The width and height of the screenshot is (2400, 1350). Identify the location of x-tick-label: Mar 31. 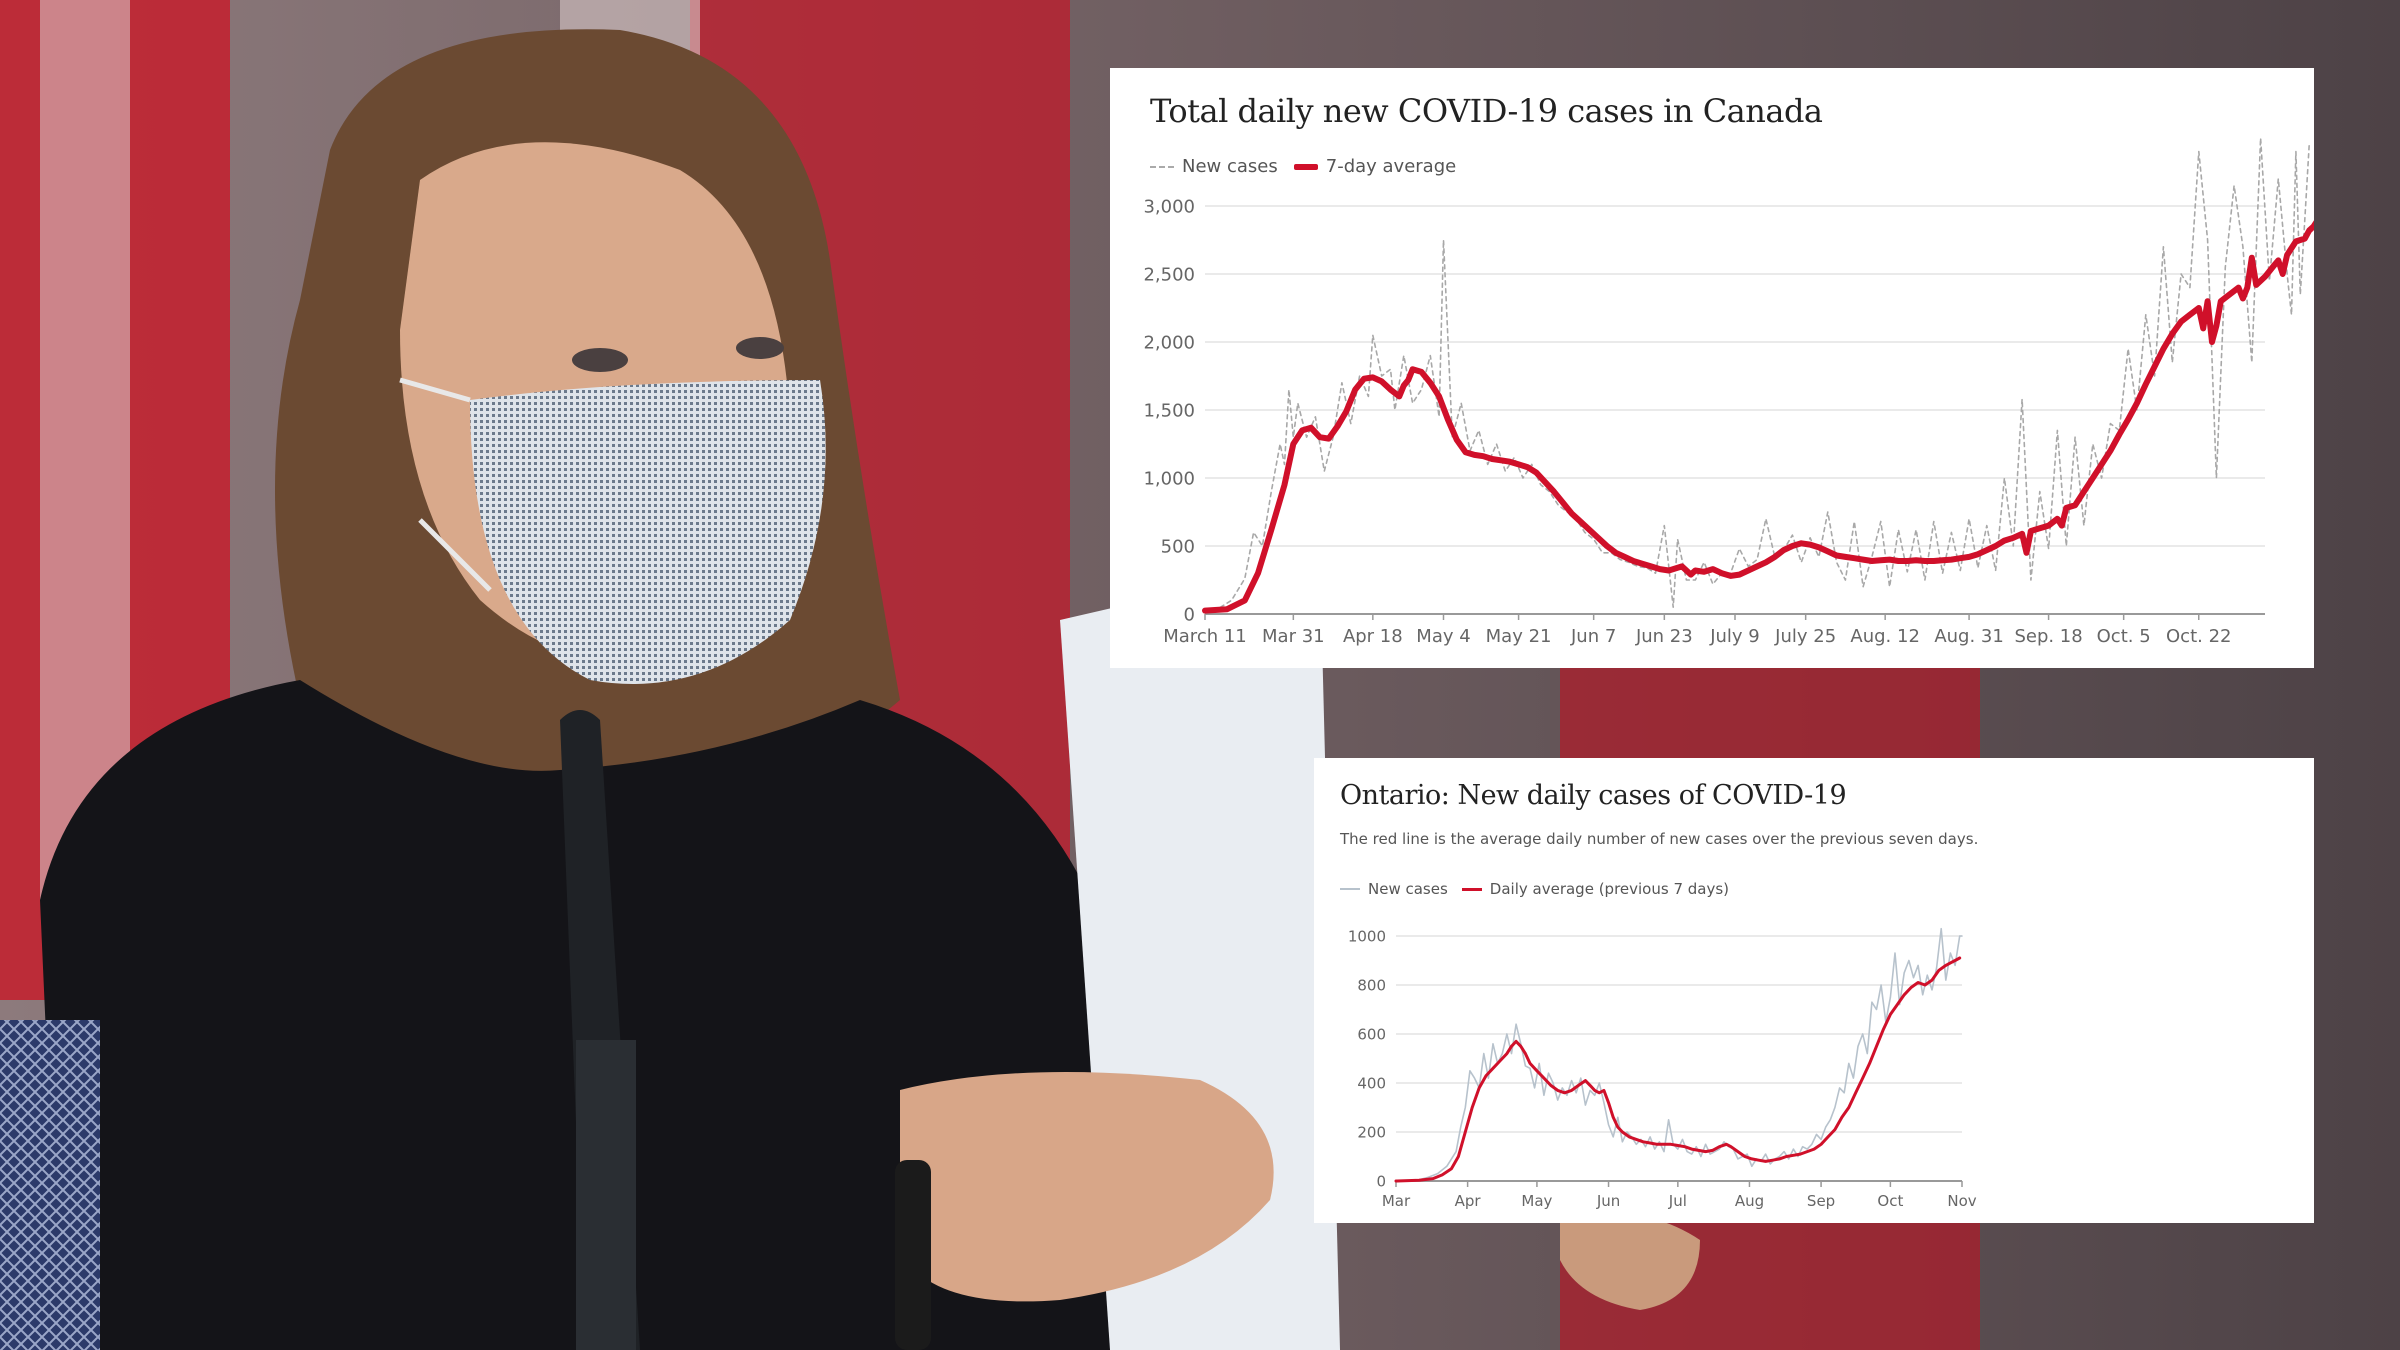
(1293, 636).